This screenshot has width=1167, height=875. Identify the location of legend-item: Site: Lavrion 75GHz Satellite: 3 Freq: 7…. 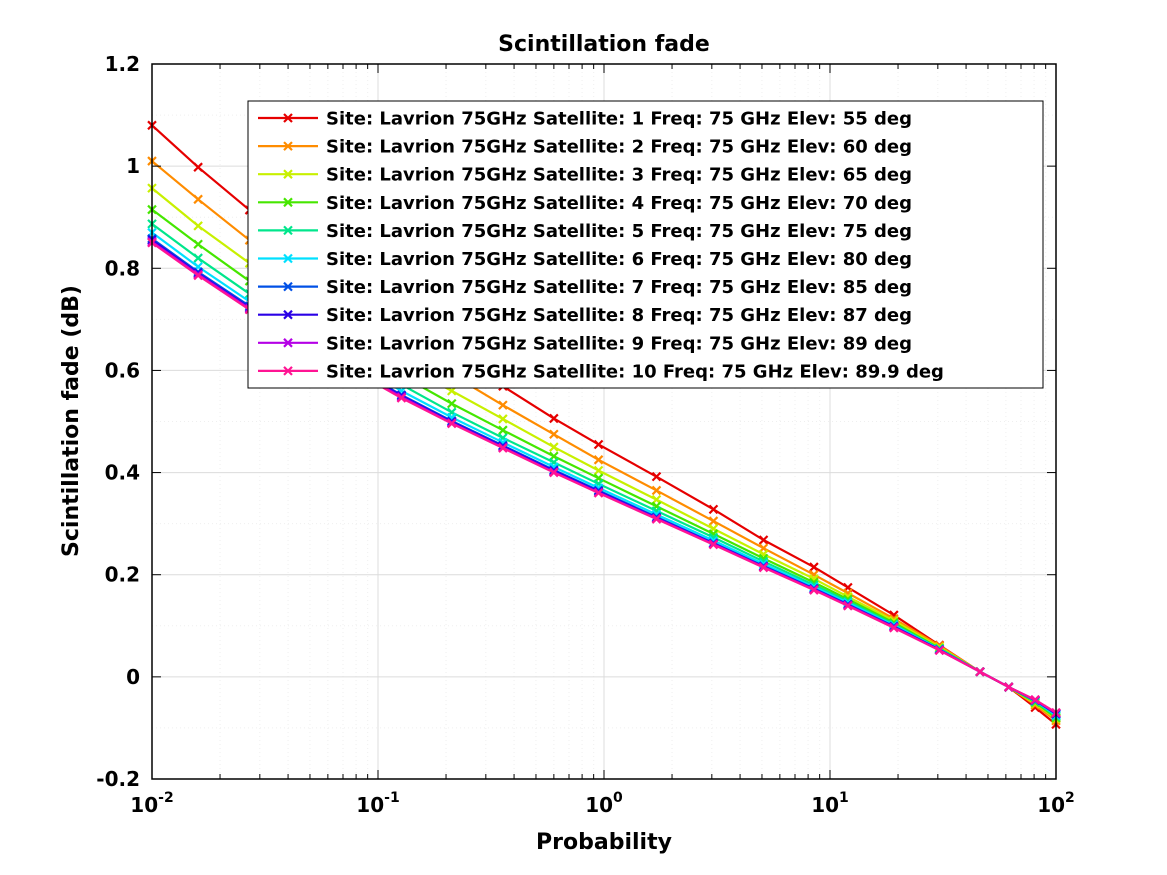
(585, 175).